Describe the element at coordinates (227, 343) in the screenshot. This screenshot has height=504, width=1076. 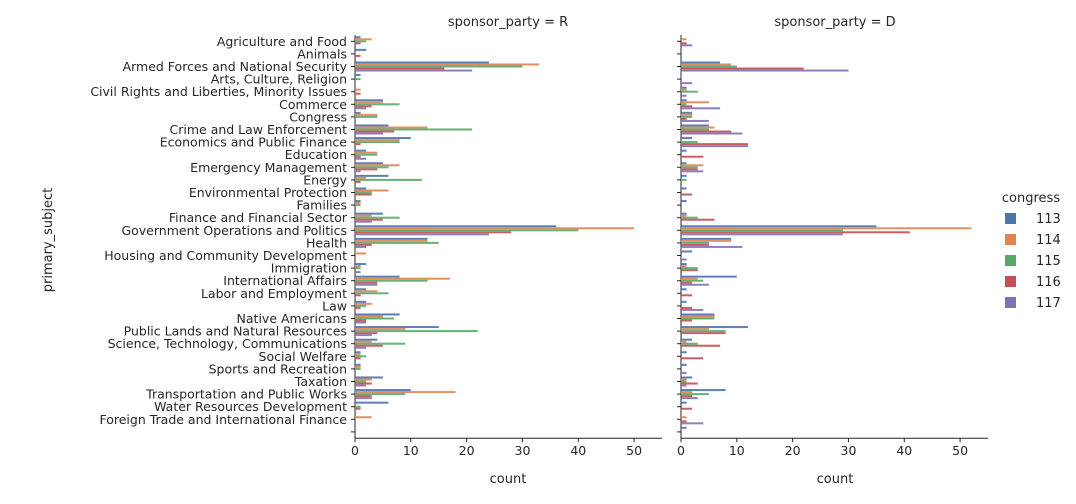
I see `y-tick-label: Science, Technology, Communications` at that location.